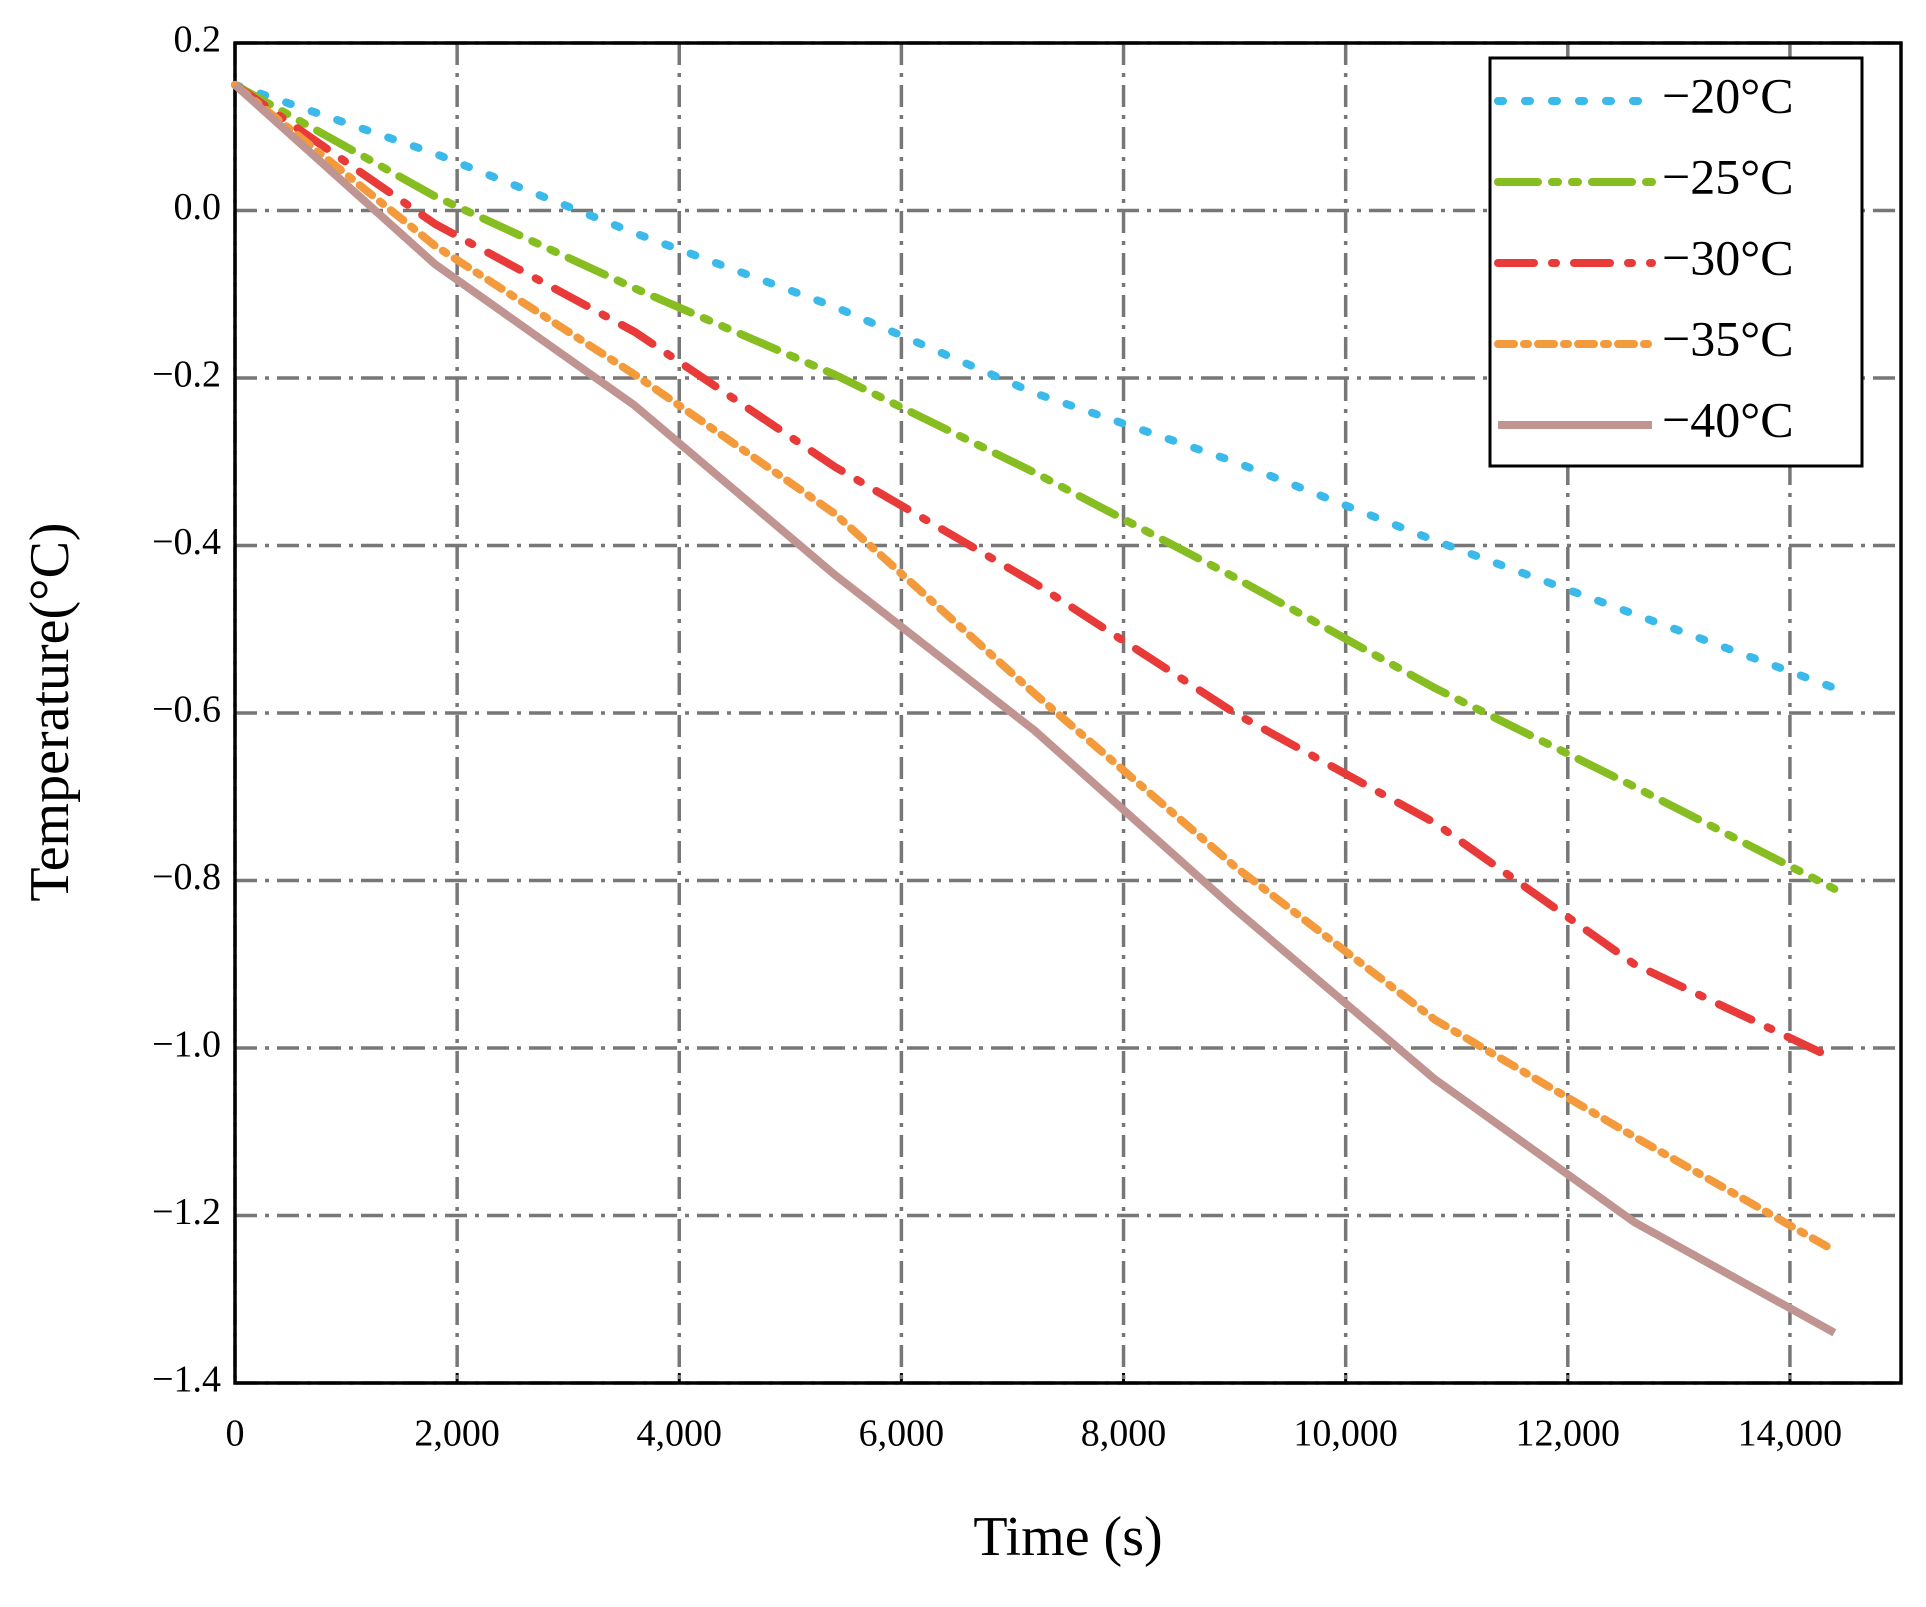 The image size is (1926, 1607). What do you see at coordinates (902, 1434) in the screenshot?
I see `x-tick-label: 6,000` at bounding box center [902, 1434].